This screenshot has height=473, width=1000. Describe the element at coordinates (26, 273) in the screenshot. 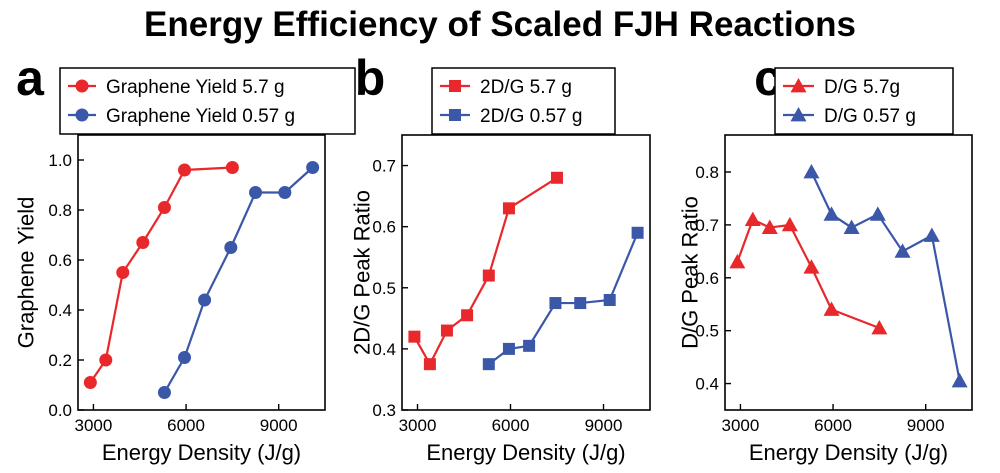

I see `y-axis-label: Graphene Yield` at that location.